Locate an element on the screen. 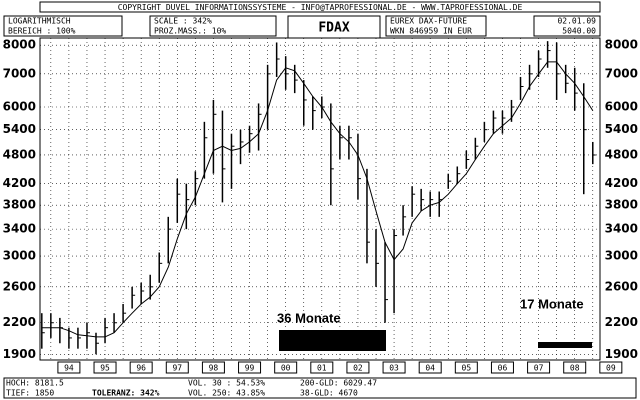 Image resolution: width=640 pixels, height=400 pixels. x-tick-label: 09 is located at coordinates (611, 368).